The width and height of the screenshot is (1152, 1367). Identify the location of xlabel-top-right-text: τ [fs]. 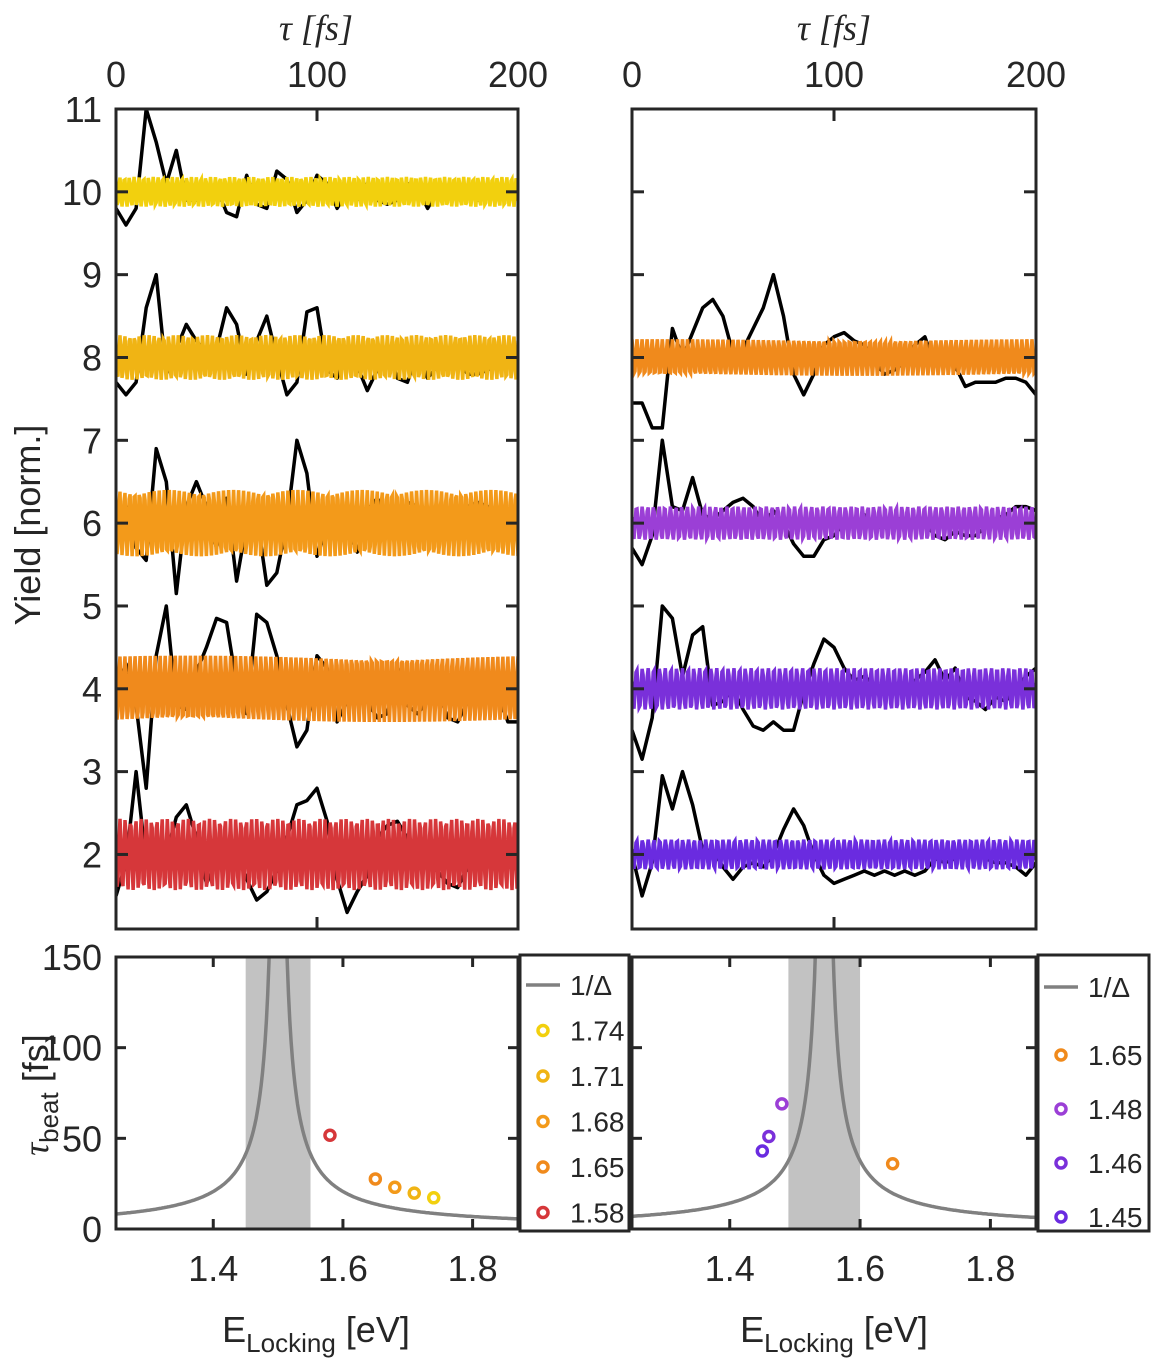
(834, 28).